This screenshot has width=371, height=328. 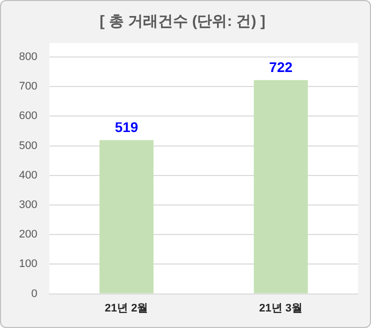 What do you see at coordinates (28, 175) in the screenshot?
I see `y-tick-label: 400` at bounding box center [28, 175].